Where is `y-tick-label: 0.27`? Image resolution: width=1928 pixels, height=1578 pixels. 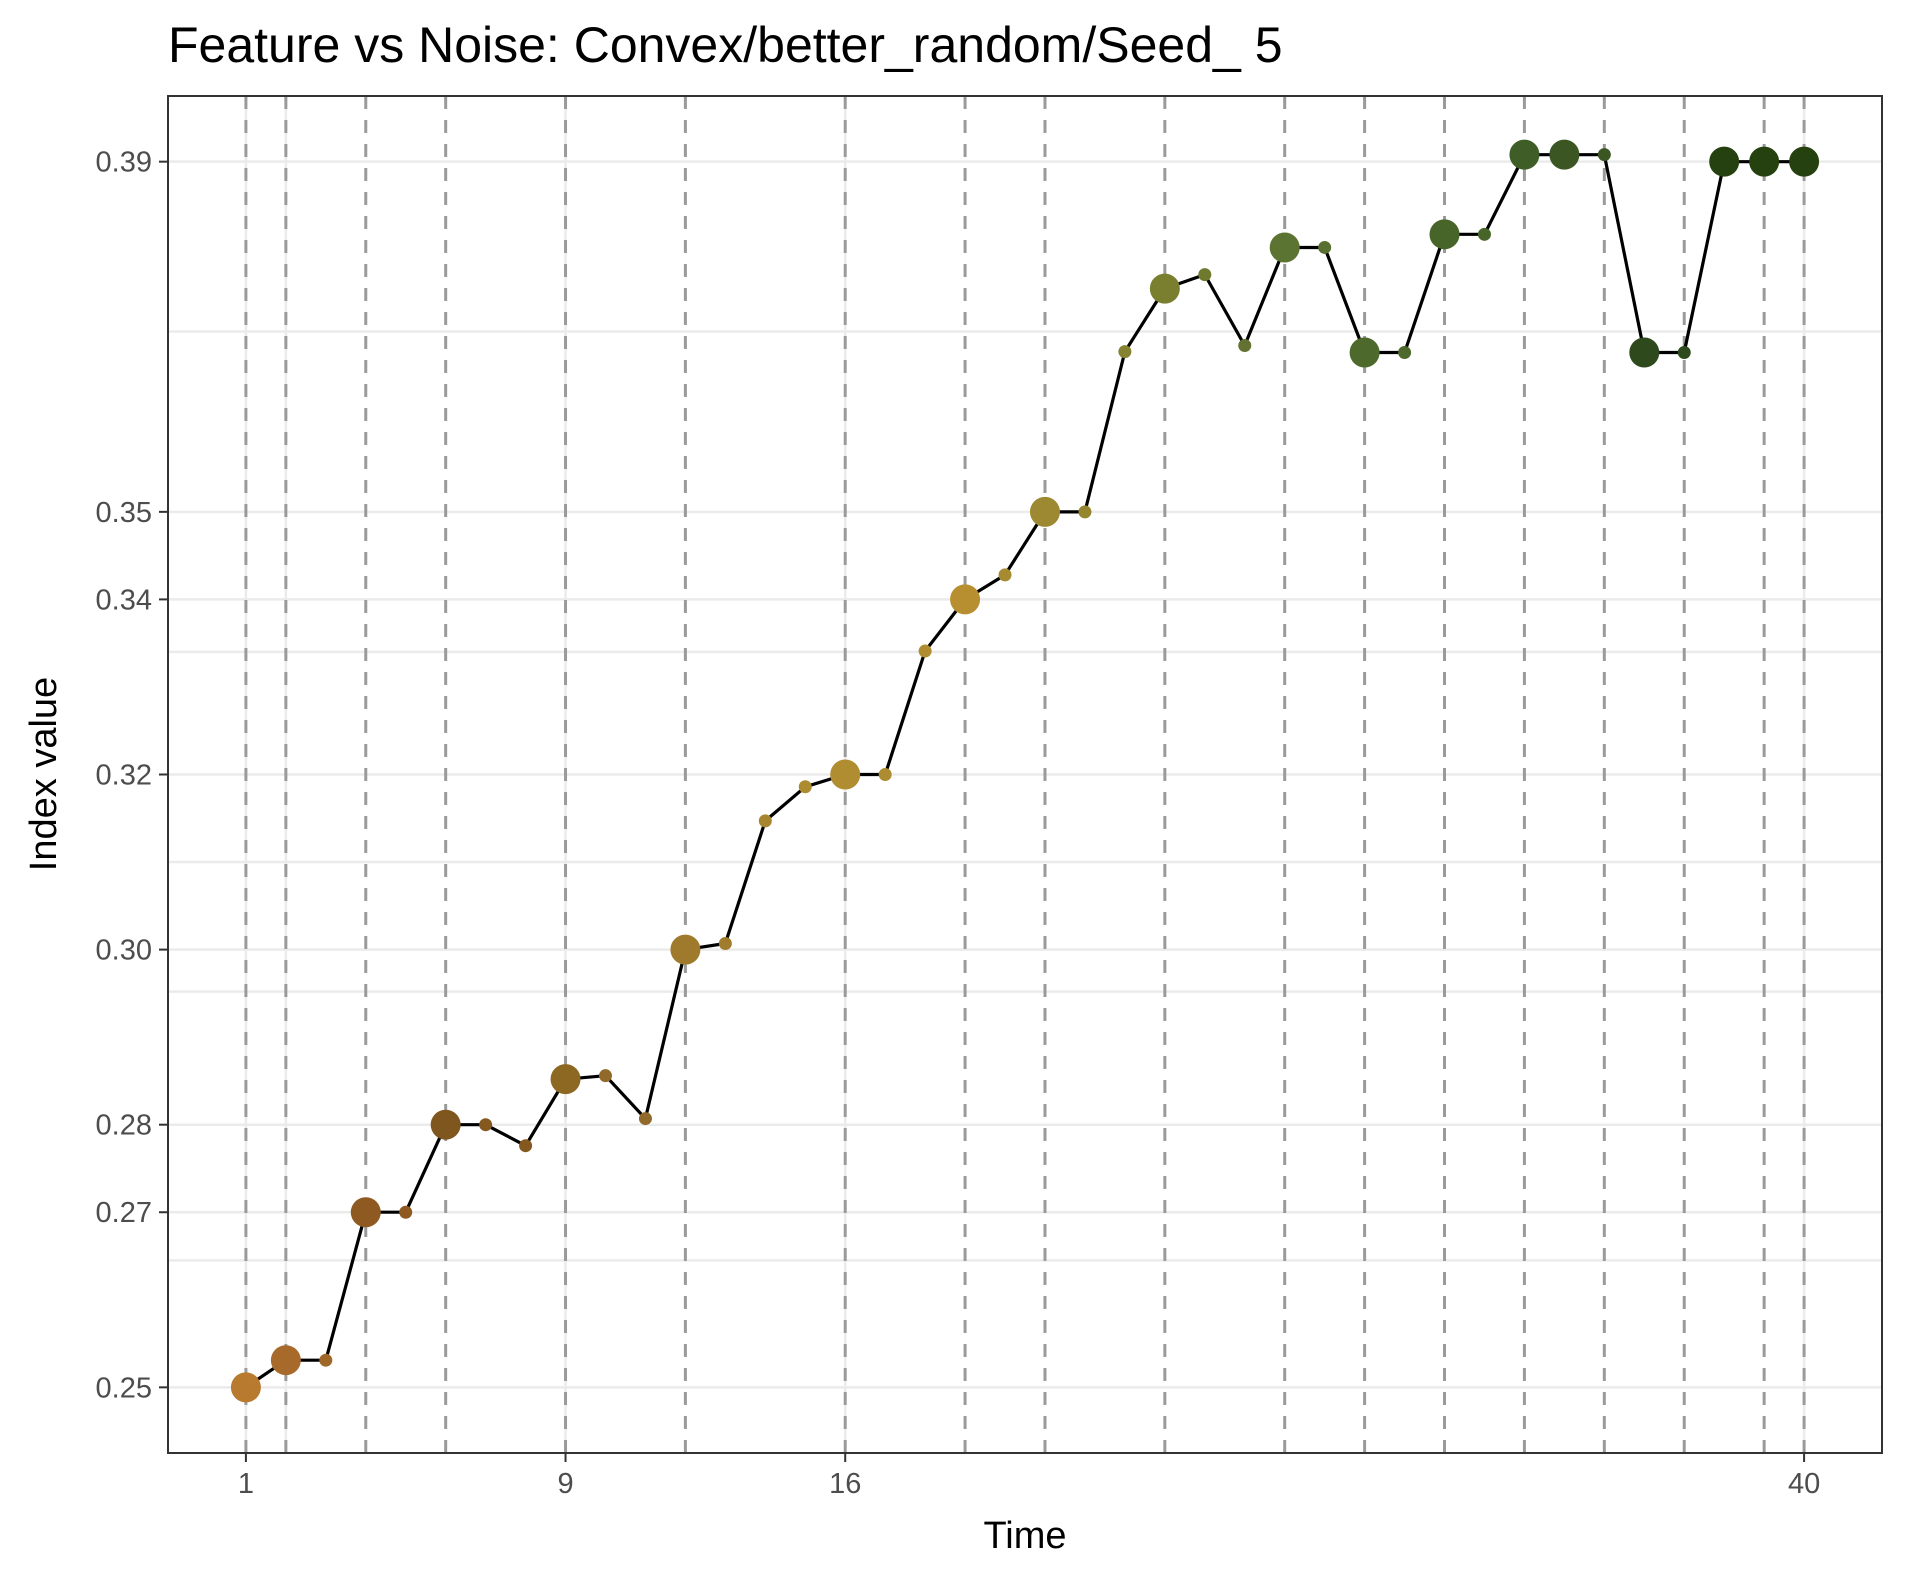
y-tick-label: 0.27 is located at coordinates (124, 1213).